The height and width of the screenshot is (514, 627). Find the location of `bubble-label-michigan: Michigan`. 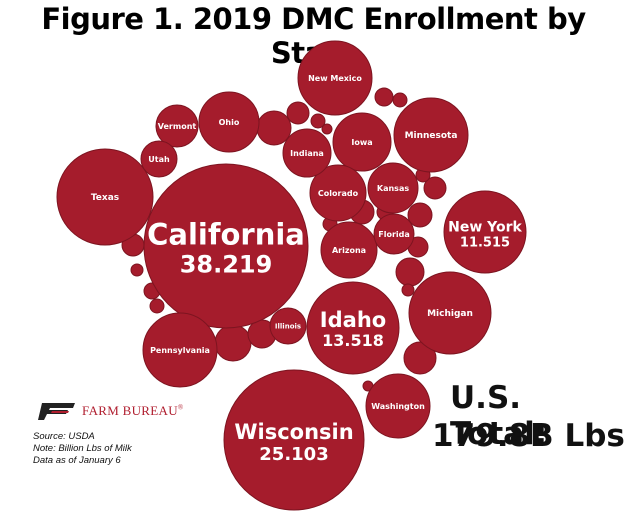

bubble-label-michigan: Michigan is located at coordinates (450, 314).